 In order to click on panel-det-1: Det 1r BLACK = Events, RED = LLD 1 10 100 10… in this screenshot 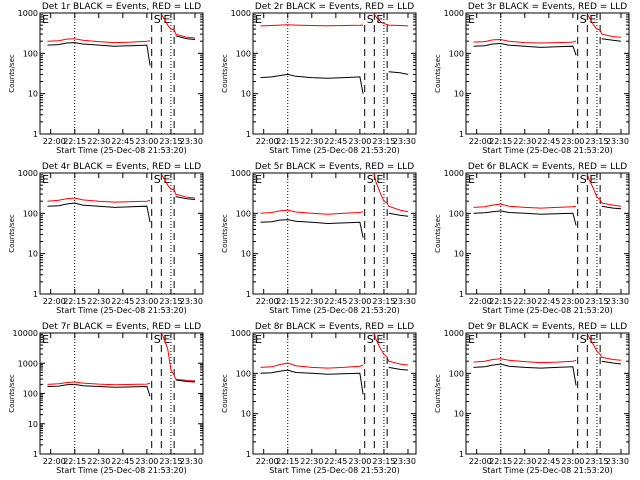, I will do `click(106, 78)`.